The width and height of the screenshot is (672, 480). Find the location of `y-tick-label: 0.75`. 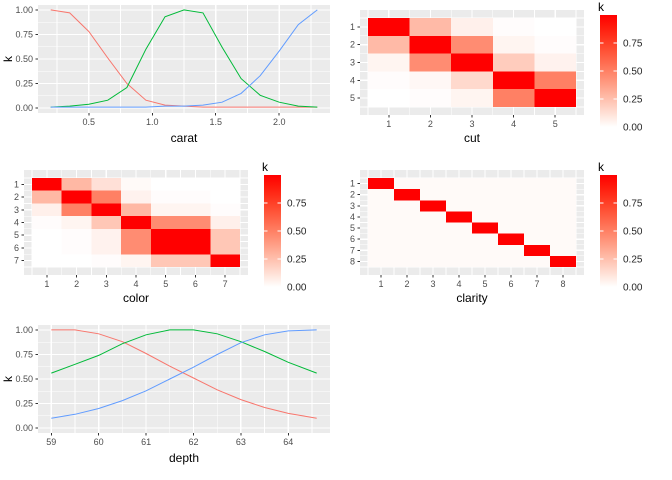

y-tick-label: 0.75 is located at coordinates (24, 354).